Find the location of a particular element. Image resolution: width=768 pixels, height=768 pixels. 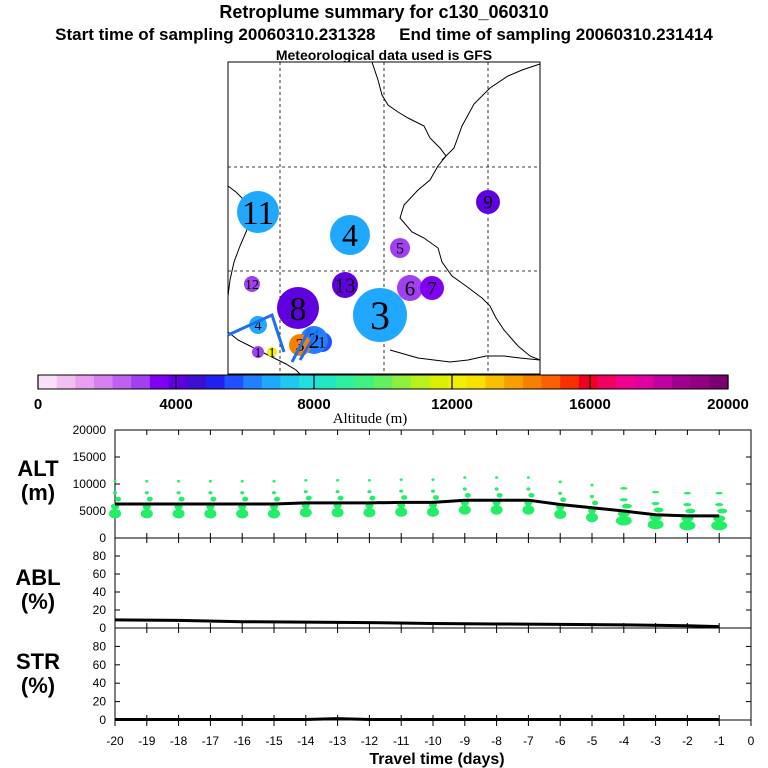

y-tick-label: 80 is located at coordinates (100, 646).